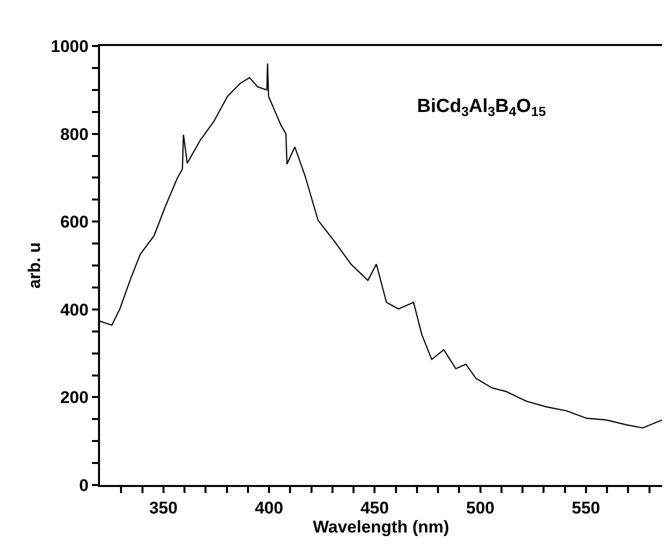  What do you see at coordinates (480, 508) in the screenshot?
I see `x-tick-label: 500` at bounding box center [480, 508].